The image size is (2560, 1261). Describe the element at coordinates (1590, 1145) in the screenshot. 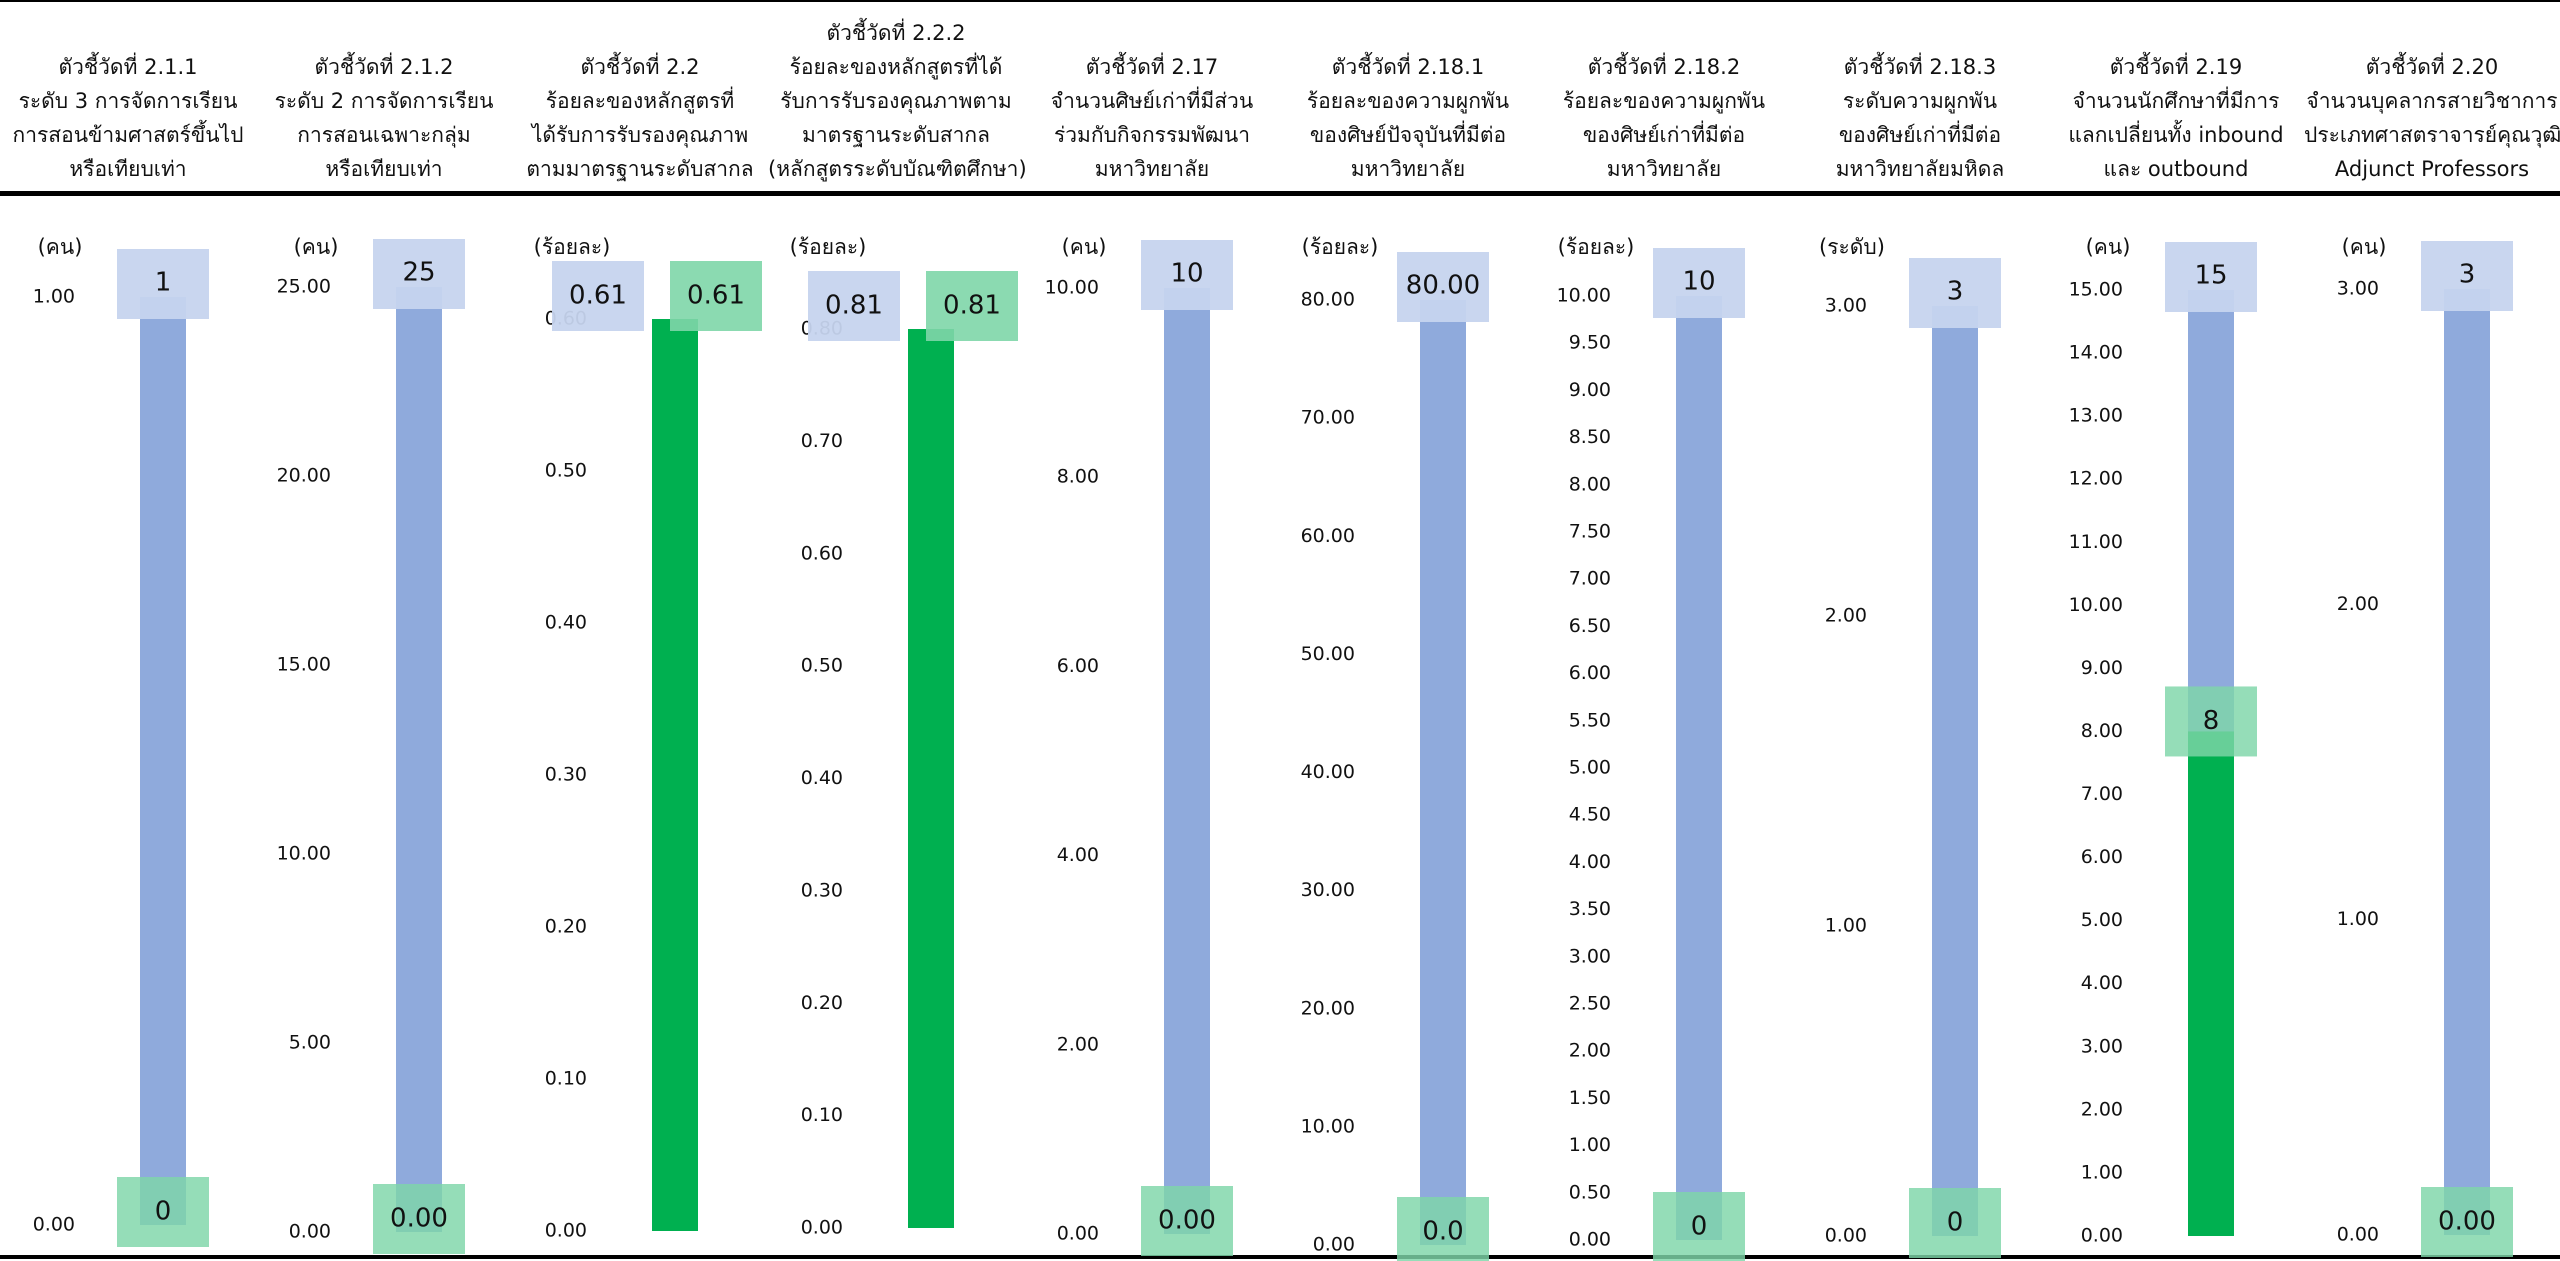

I see `y-tick-label: 1.00` at that location.